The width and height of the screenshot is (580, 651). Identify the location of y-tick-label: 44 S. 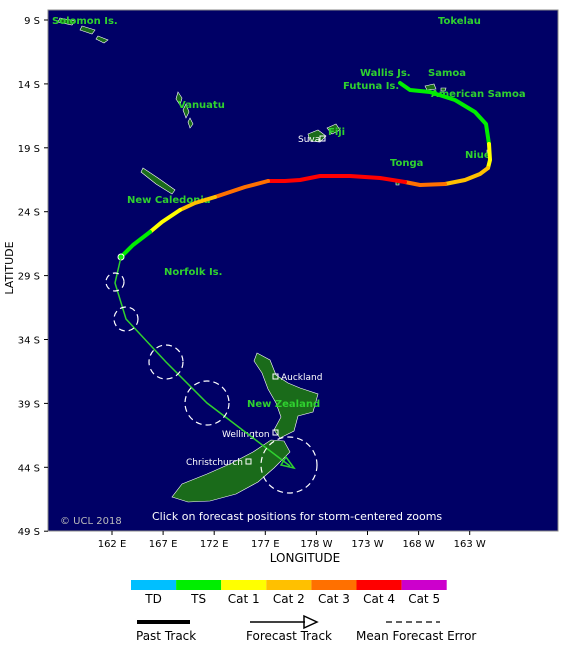
(29, 468).